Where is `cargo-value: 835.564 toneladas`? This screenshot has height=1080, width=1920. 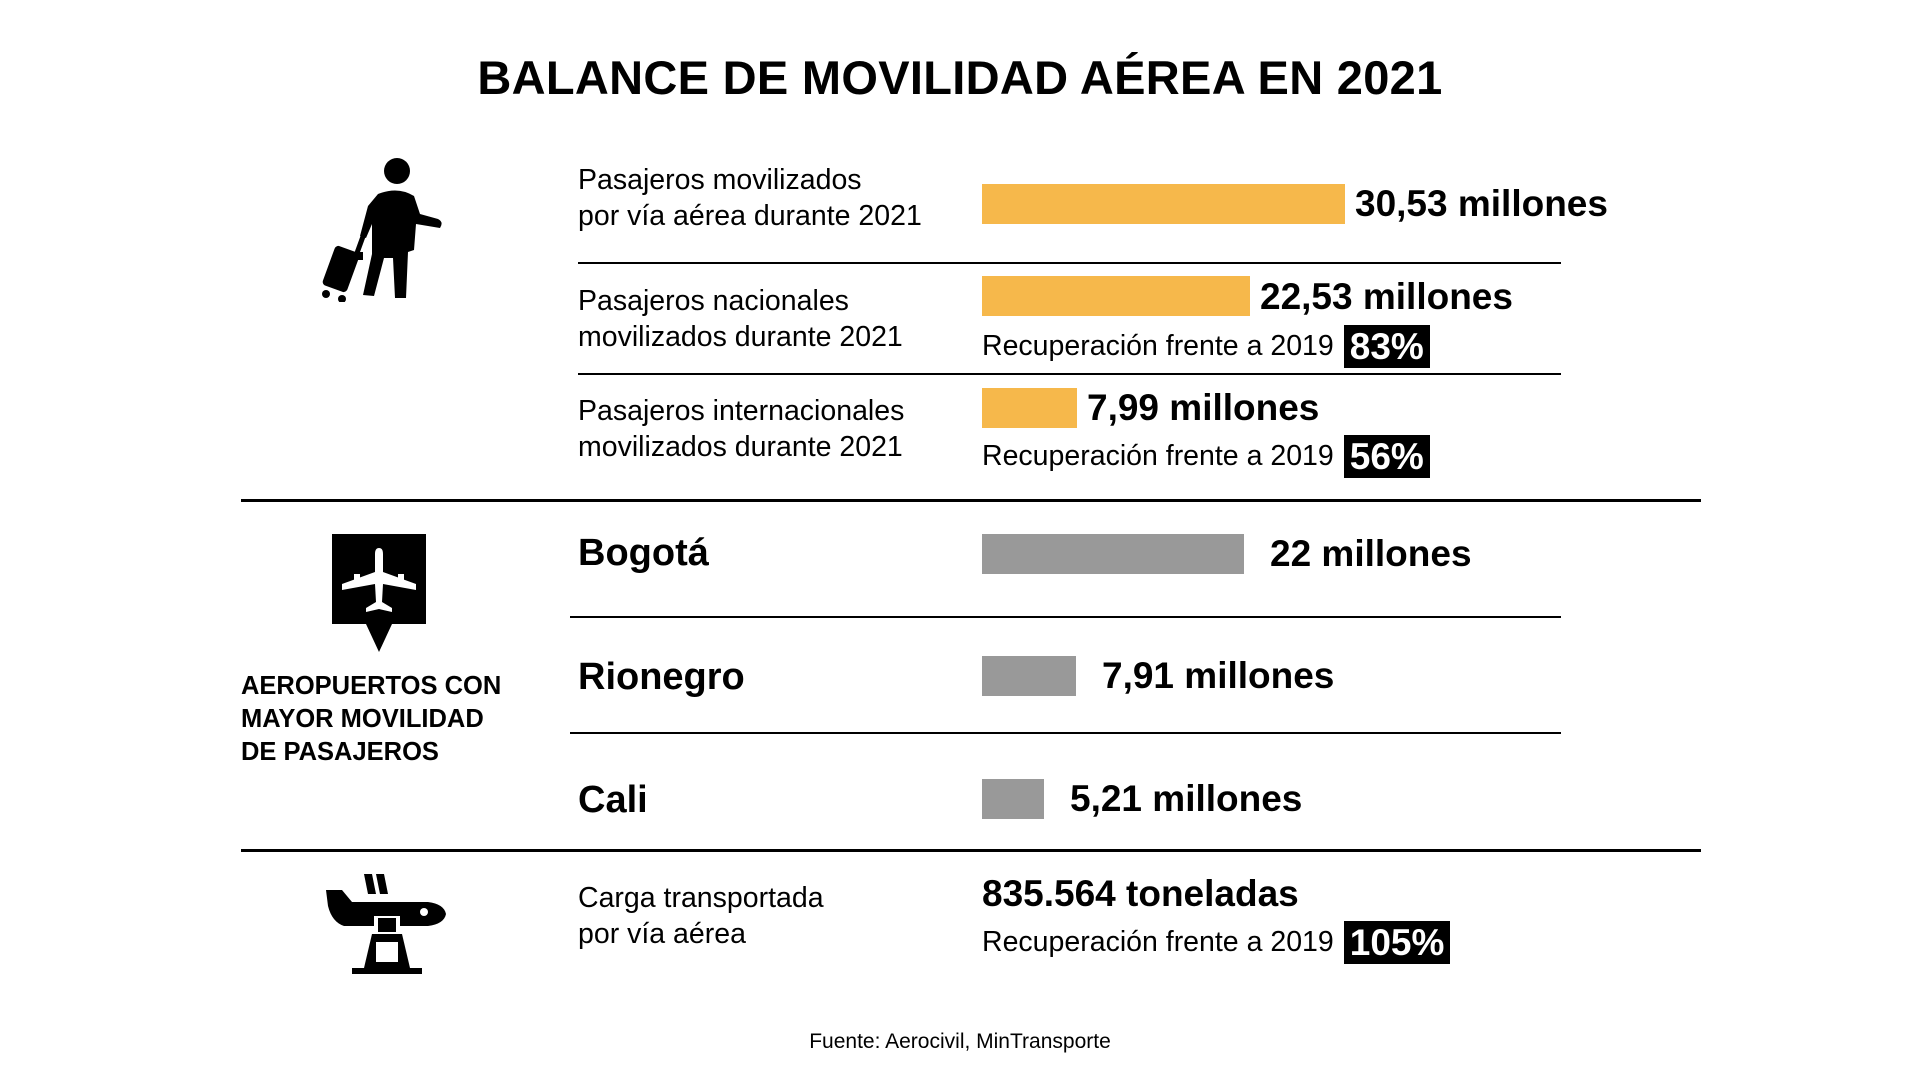 cargo-value: 835.564 toneladas is located at coordinates (1140, 893).